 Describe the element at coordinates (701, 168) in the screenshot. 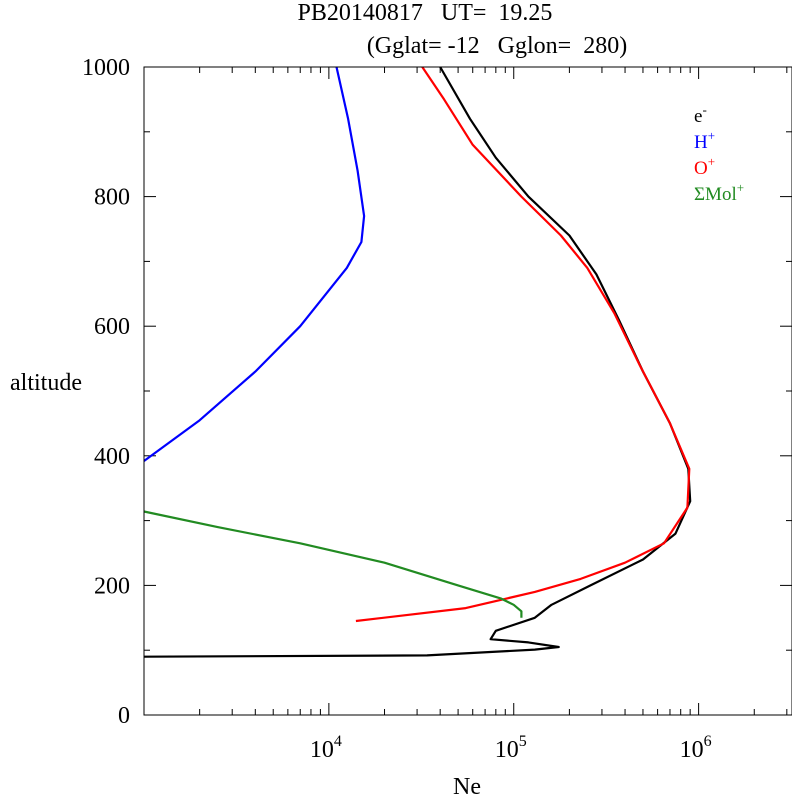

I see `legend-label: O` at that location.